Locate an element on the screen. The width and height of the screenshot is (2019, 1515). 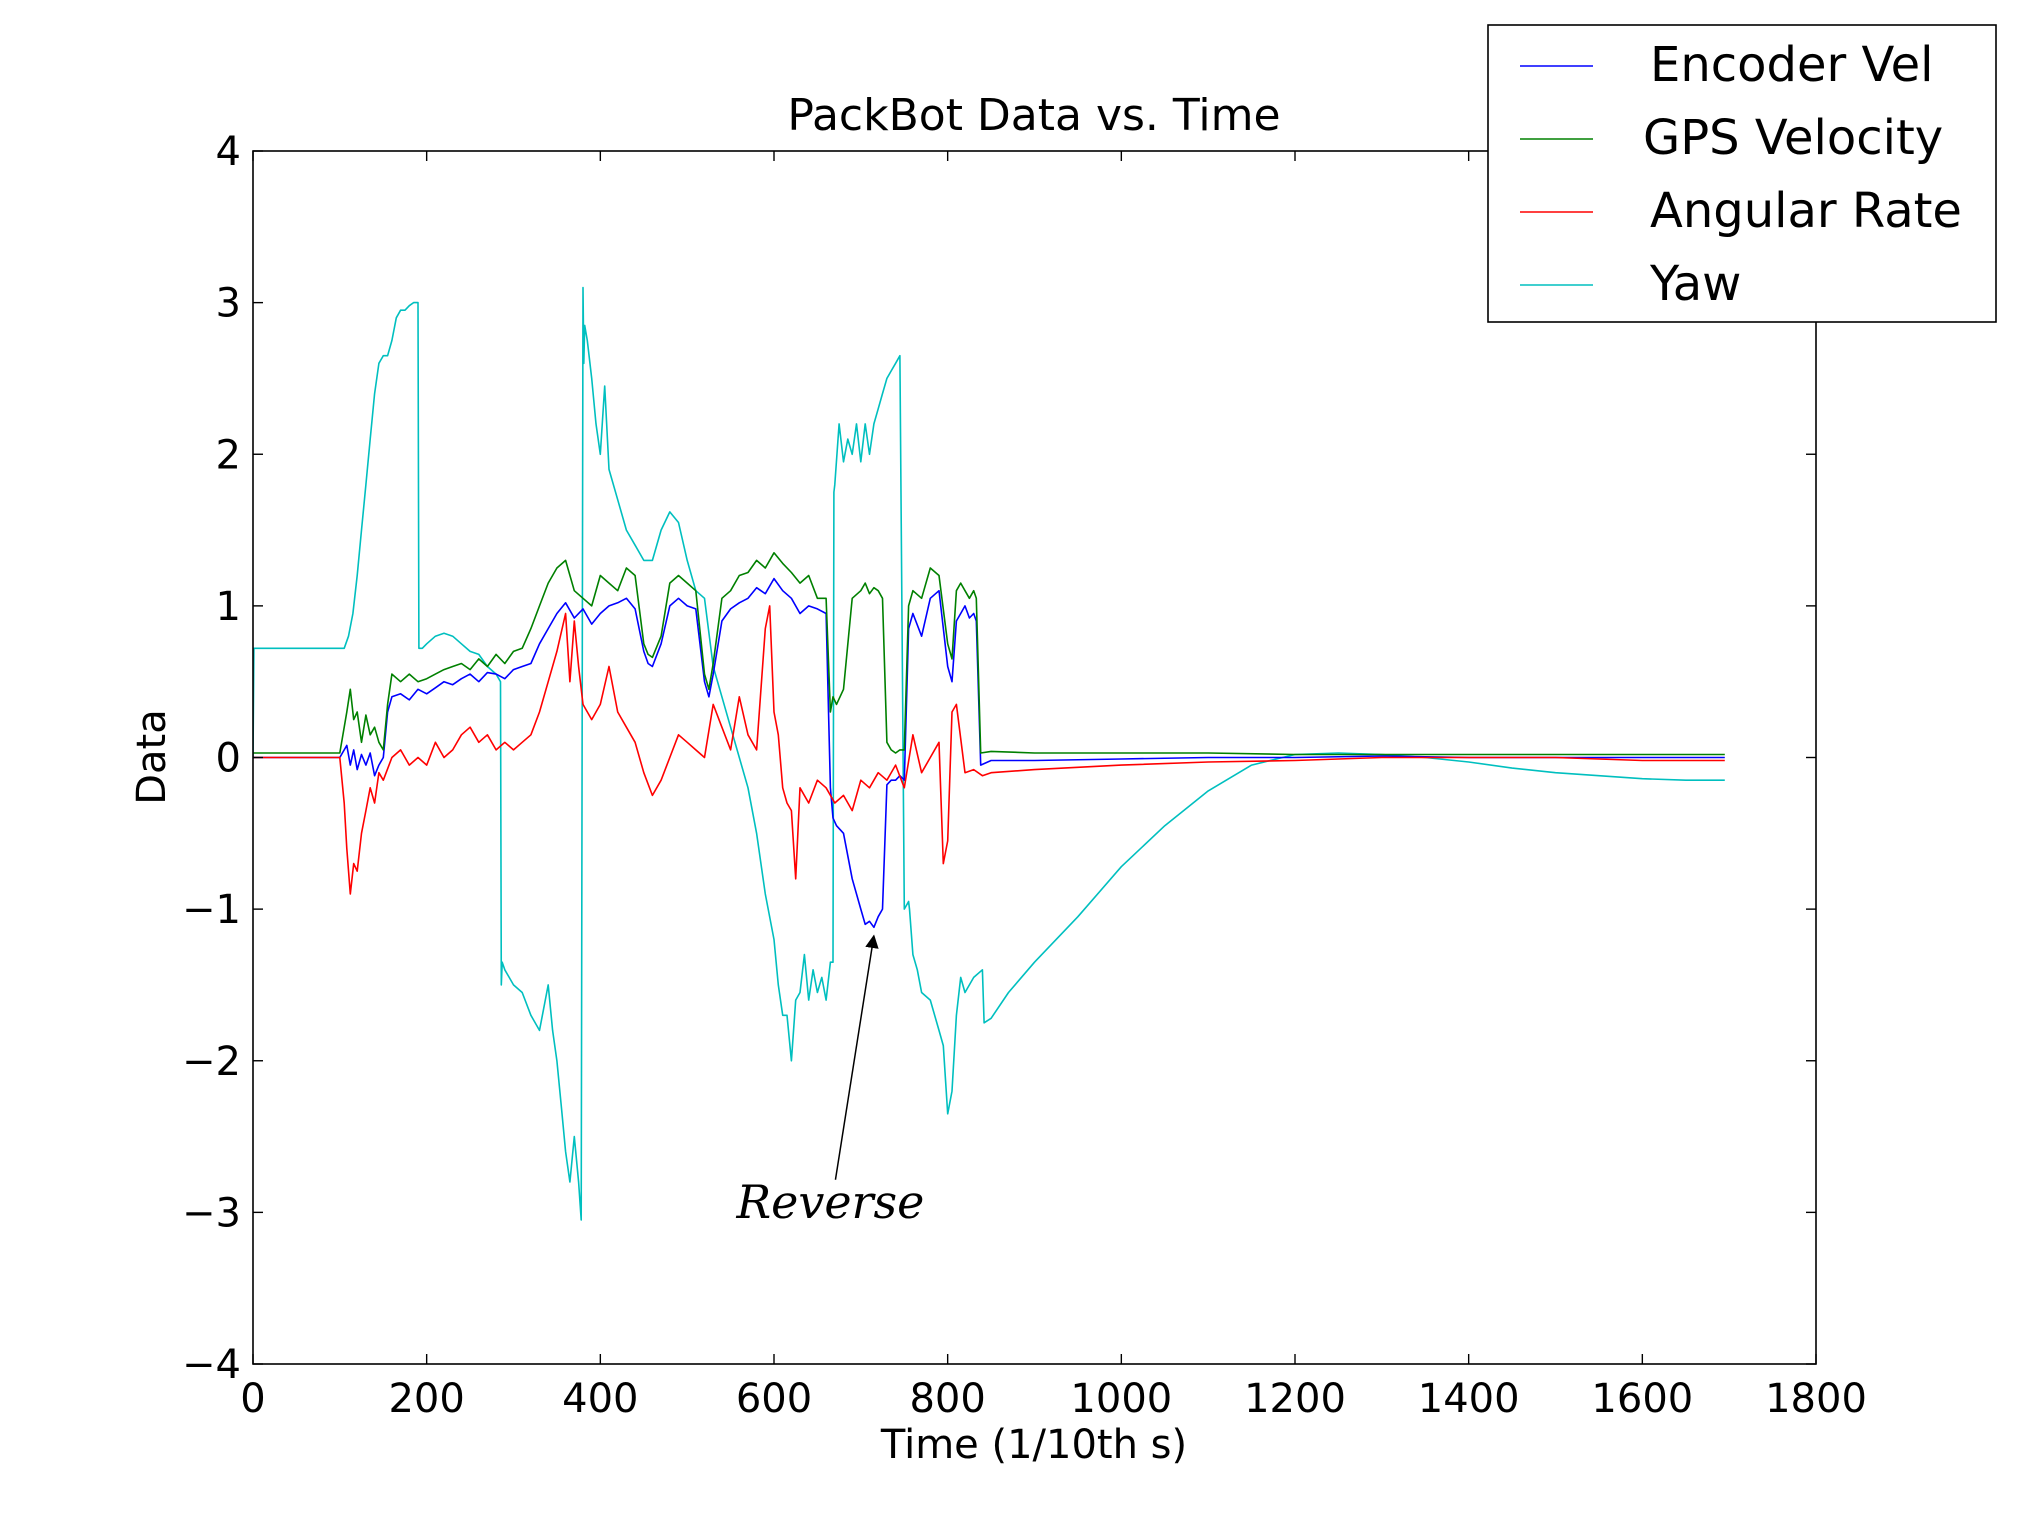
y-tick-label: −2 is located at coordinates (211, 1062).